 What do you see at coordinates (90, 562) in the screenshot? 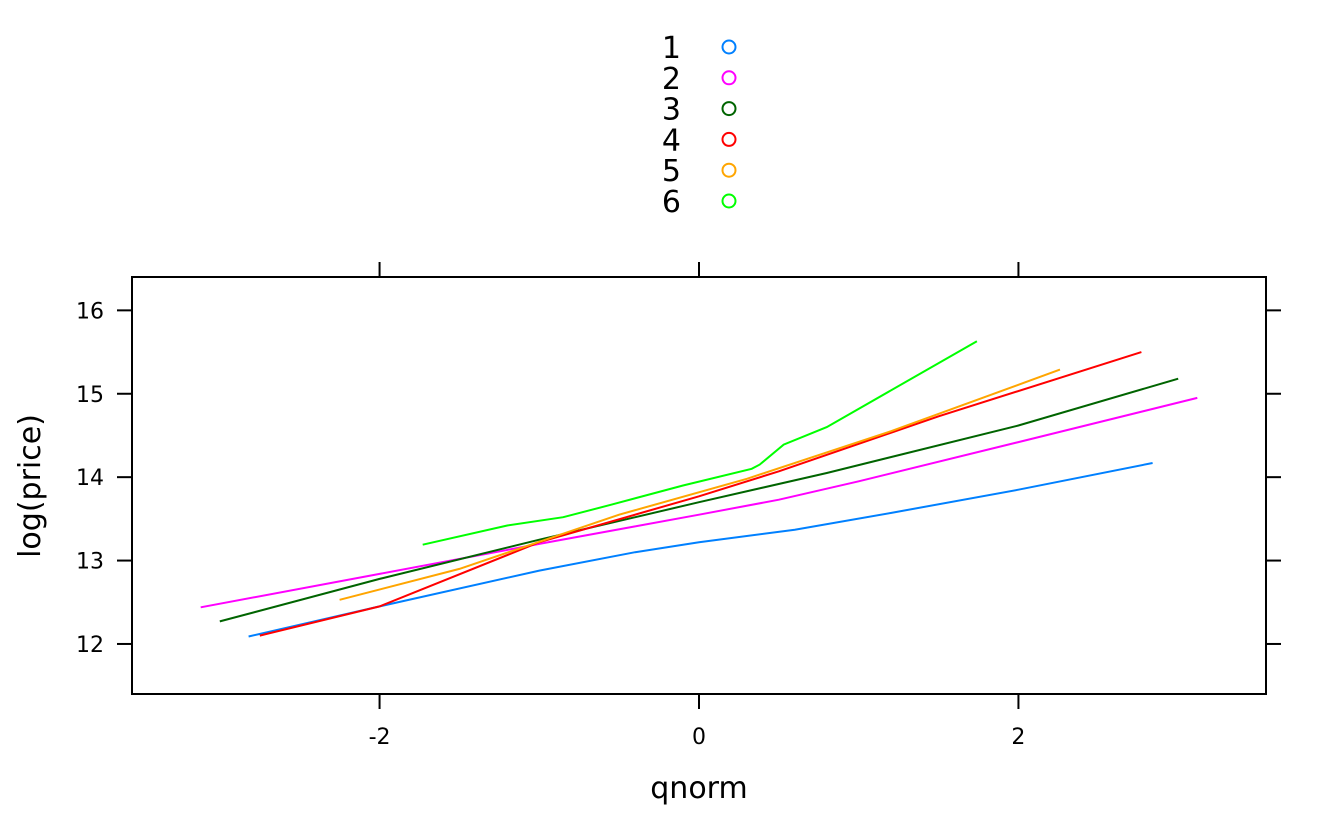
I see `y-tick-label: 13` at bounding box center [90, 562].